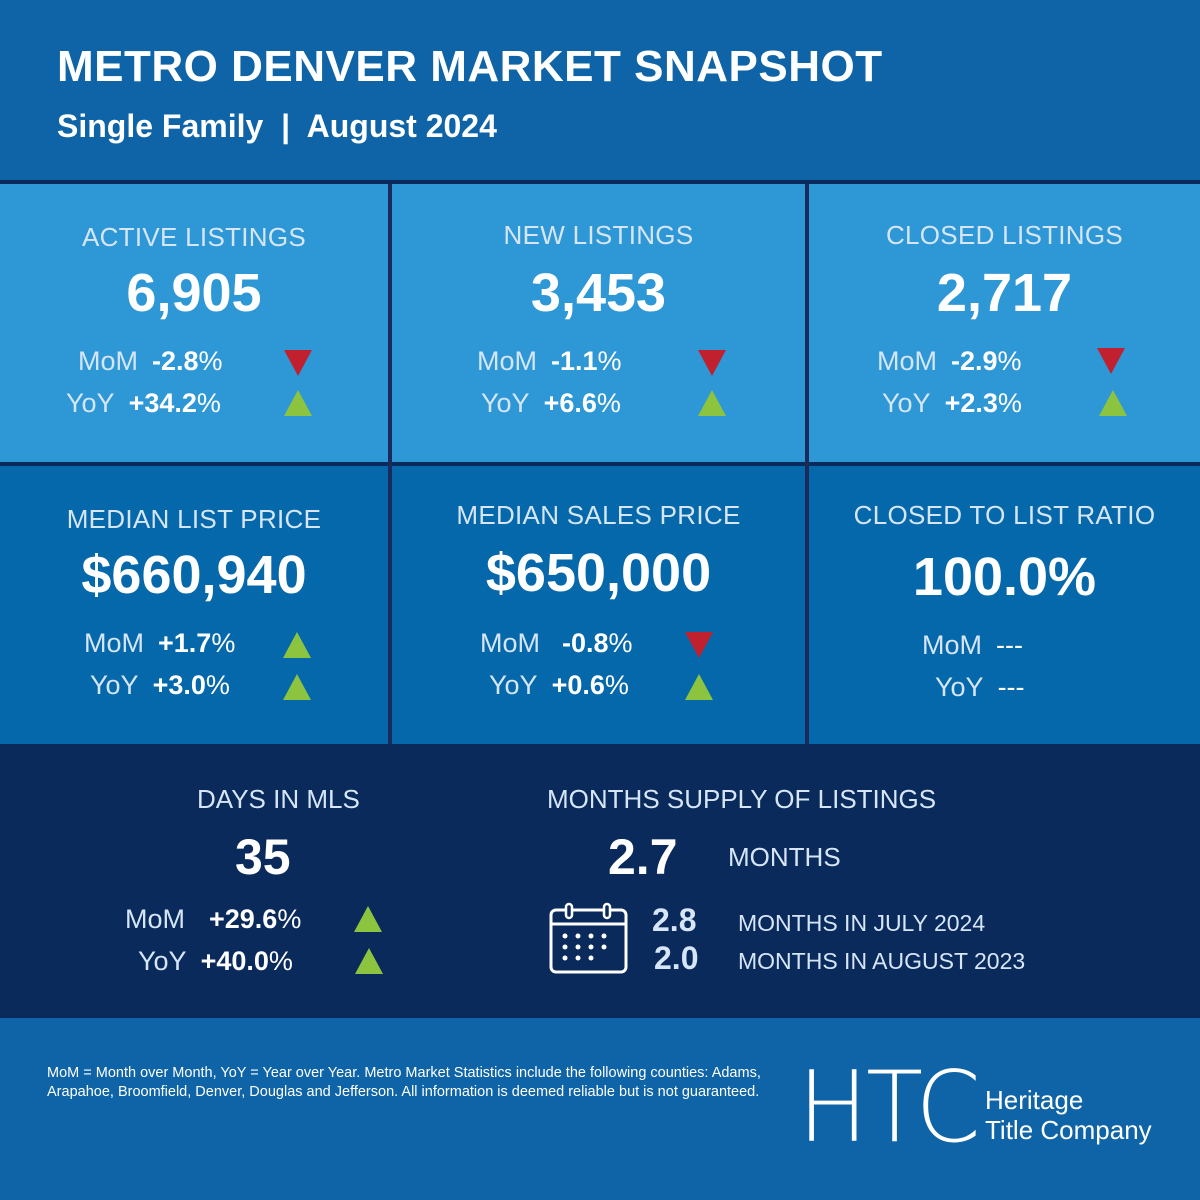 Image resolution: width=1200 pixels, height=1200 pixels. I want to click on mom-value: +1.7%, so click(196, 643).